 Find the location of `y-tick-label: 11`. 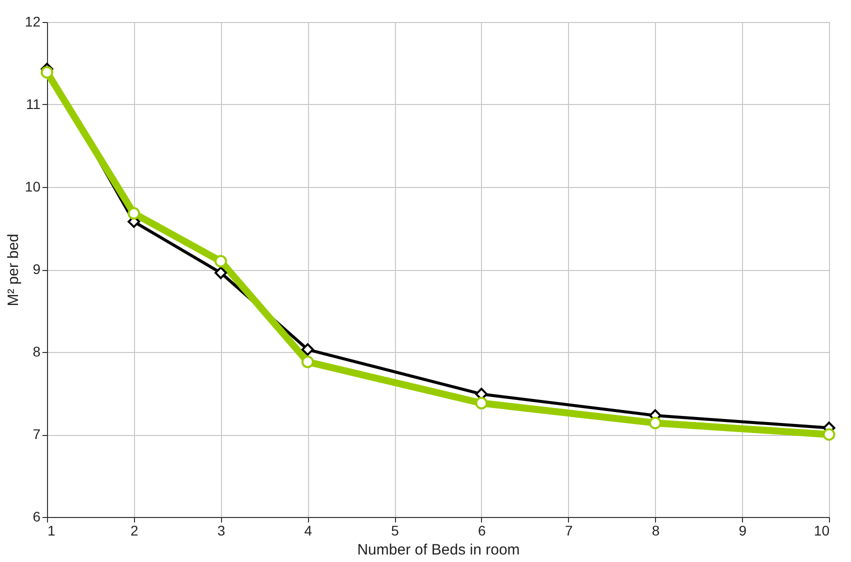

y-tick-label: 11 is located at coordinates (33, 104).